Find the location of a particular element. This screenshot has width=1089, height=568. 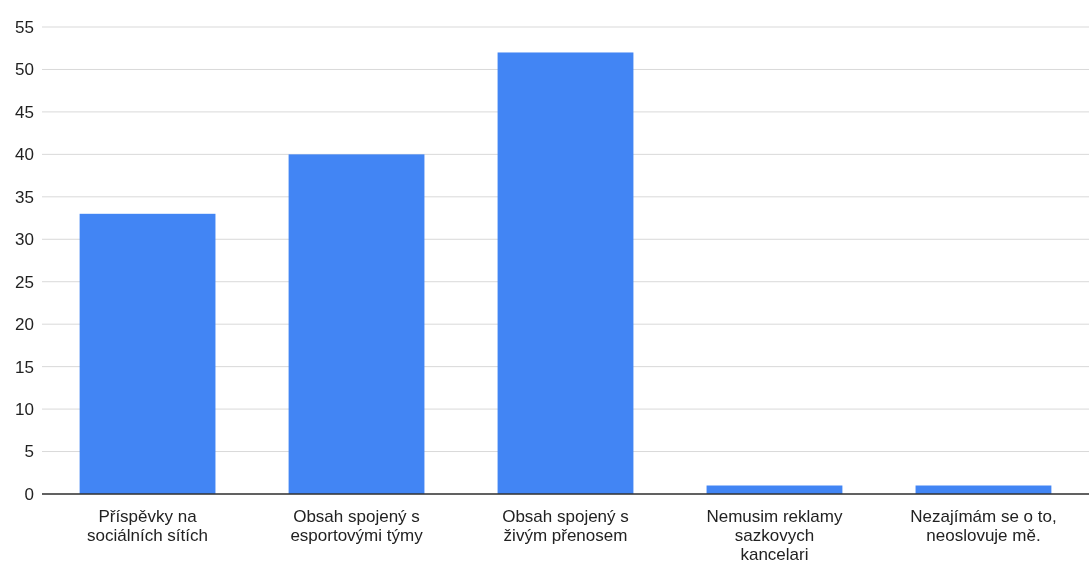

y-tick-label: 30 is located at coordinates (24, 240).